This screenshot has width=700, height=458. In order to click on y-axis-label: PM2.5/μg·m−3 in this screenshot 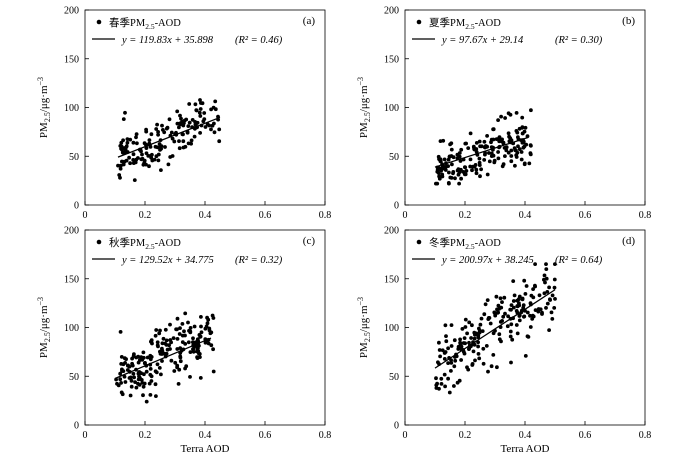, I will do `click(364, 107)`.